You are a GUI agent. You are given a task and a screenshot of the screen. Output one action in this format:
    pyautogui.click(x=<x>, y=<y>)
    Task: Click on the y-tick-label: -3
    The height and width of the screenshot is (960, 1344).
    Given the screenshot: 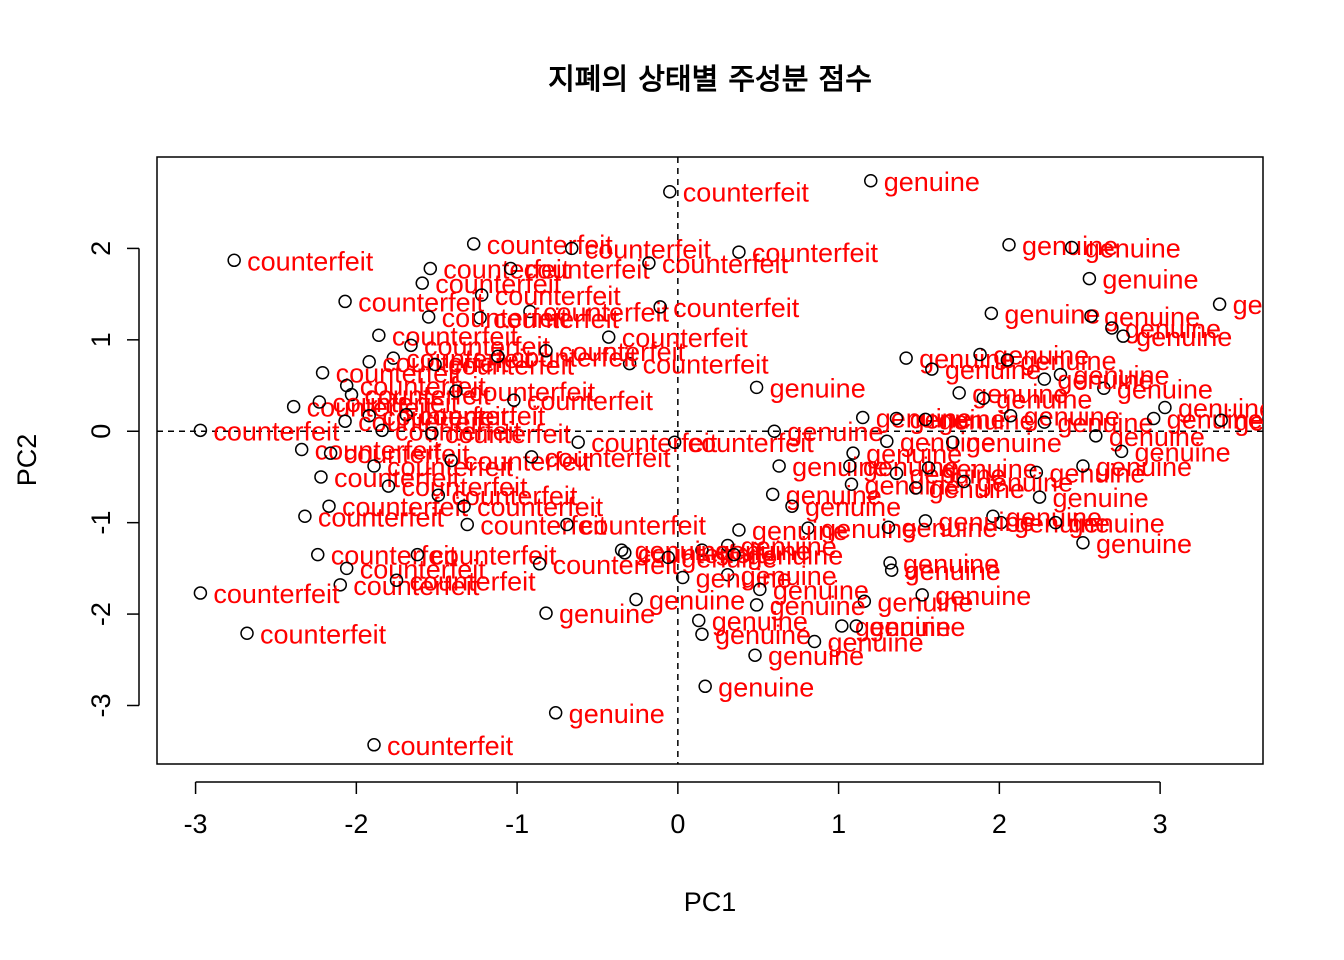 What is the action you would take?
    pyautogui.click(x=101, y=705)
    